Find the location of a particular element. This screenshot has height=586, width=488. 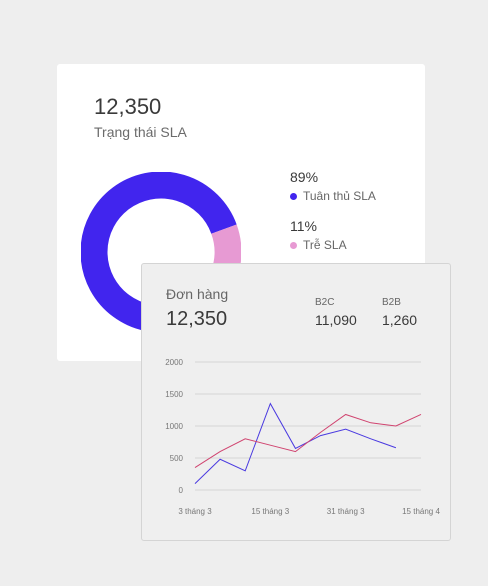

stat-b2b: B2B 1,260 is located at coordinates (399, 312).